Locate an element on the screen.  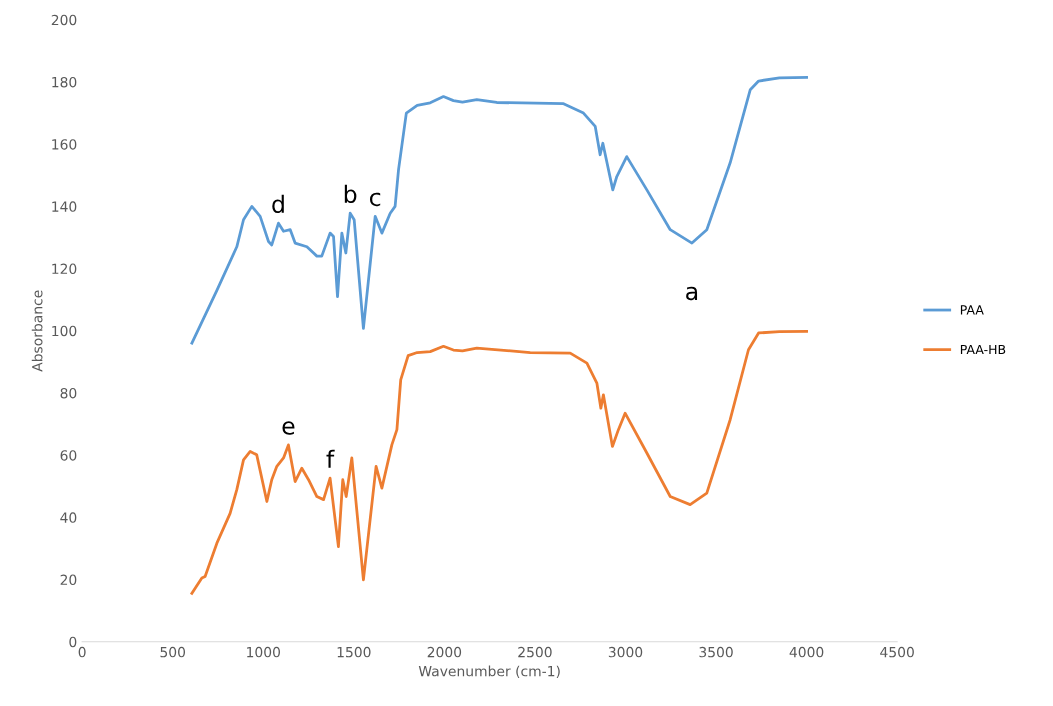
x-tick-label: 500 is located at coordinates (173, 652).